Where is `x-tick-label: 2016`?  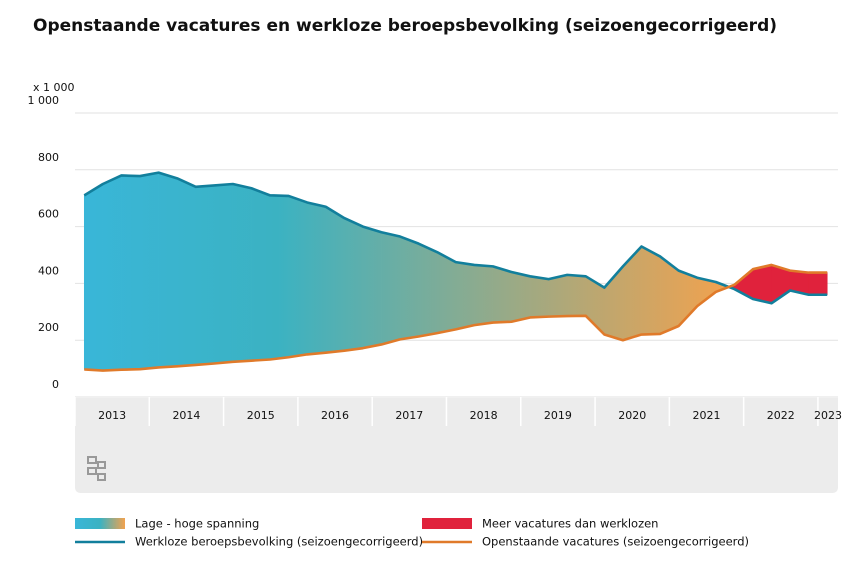 x-tick-label: 2016 is located at coordinates (335, 415).